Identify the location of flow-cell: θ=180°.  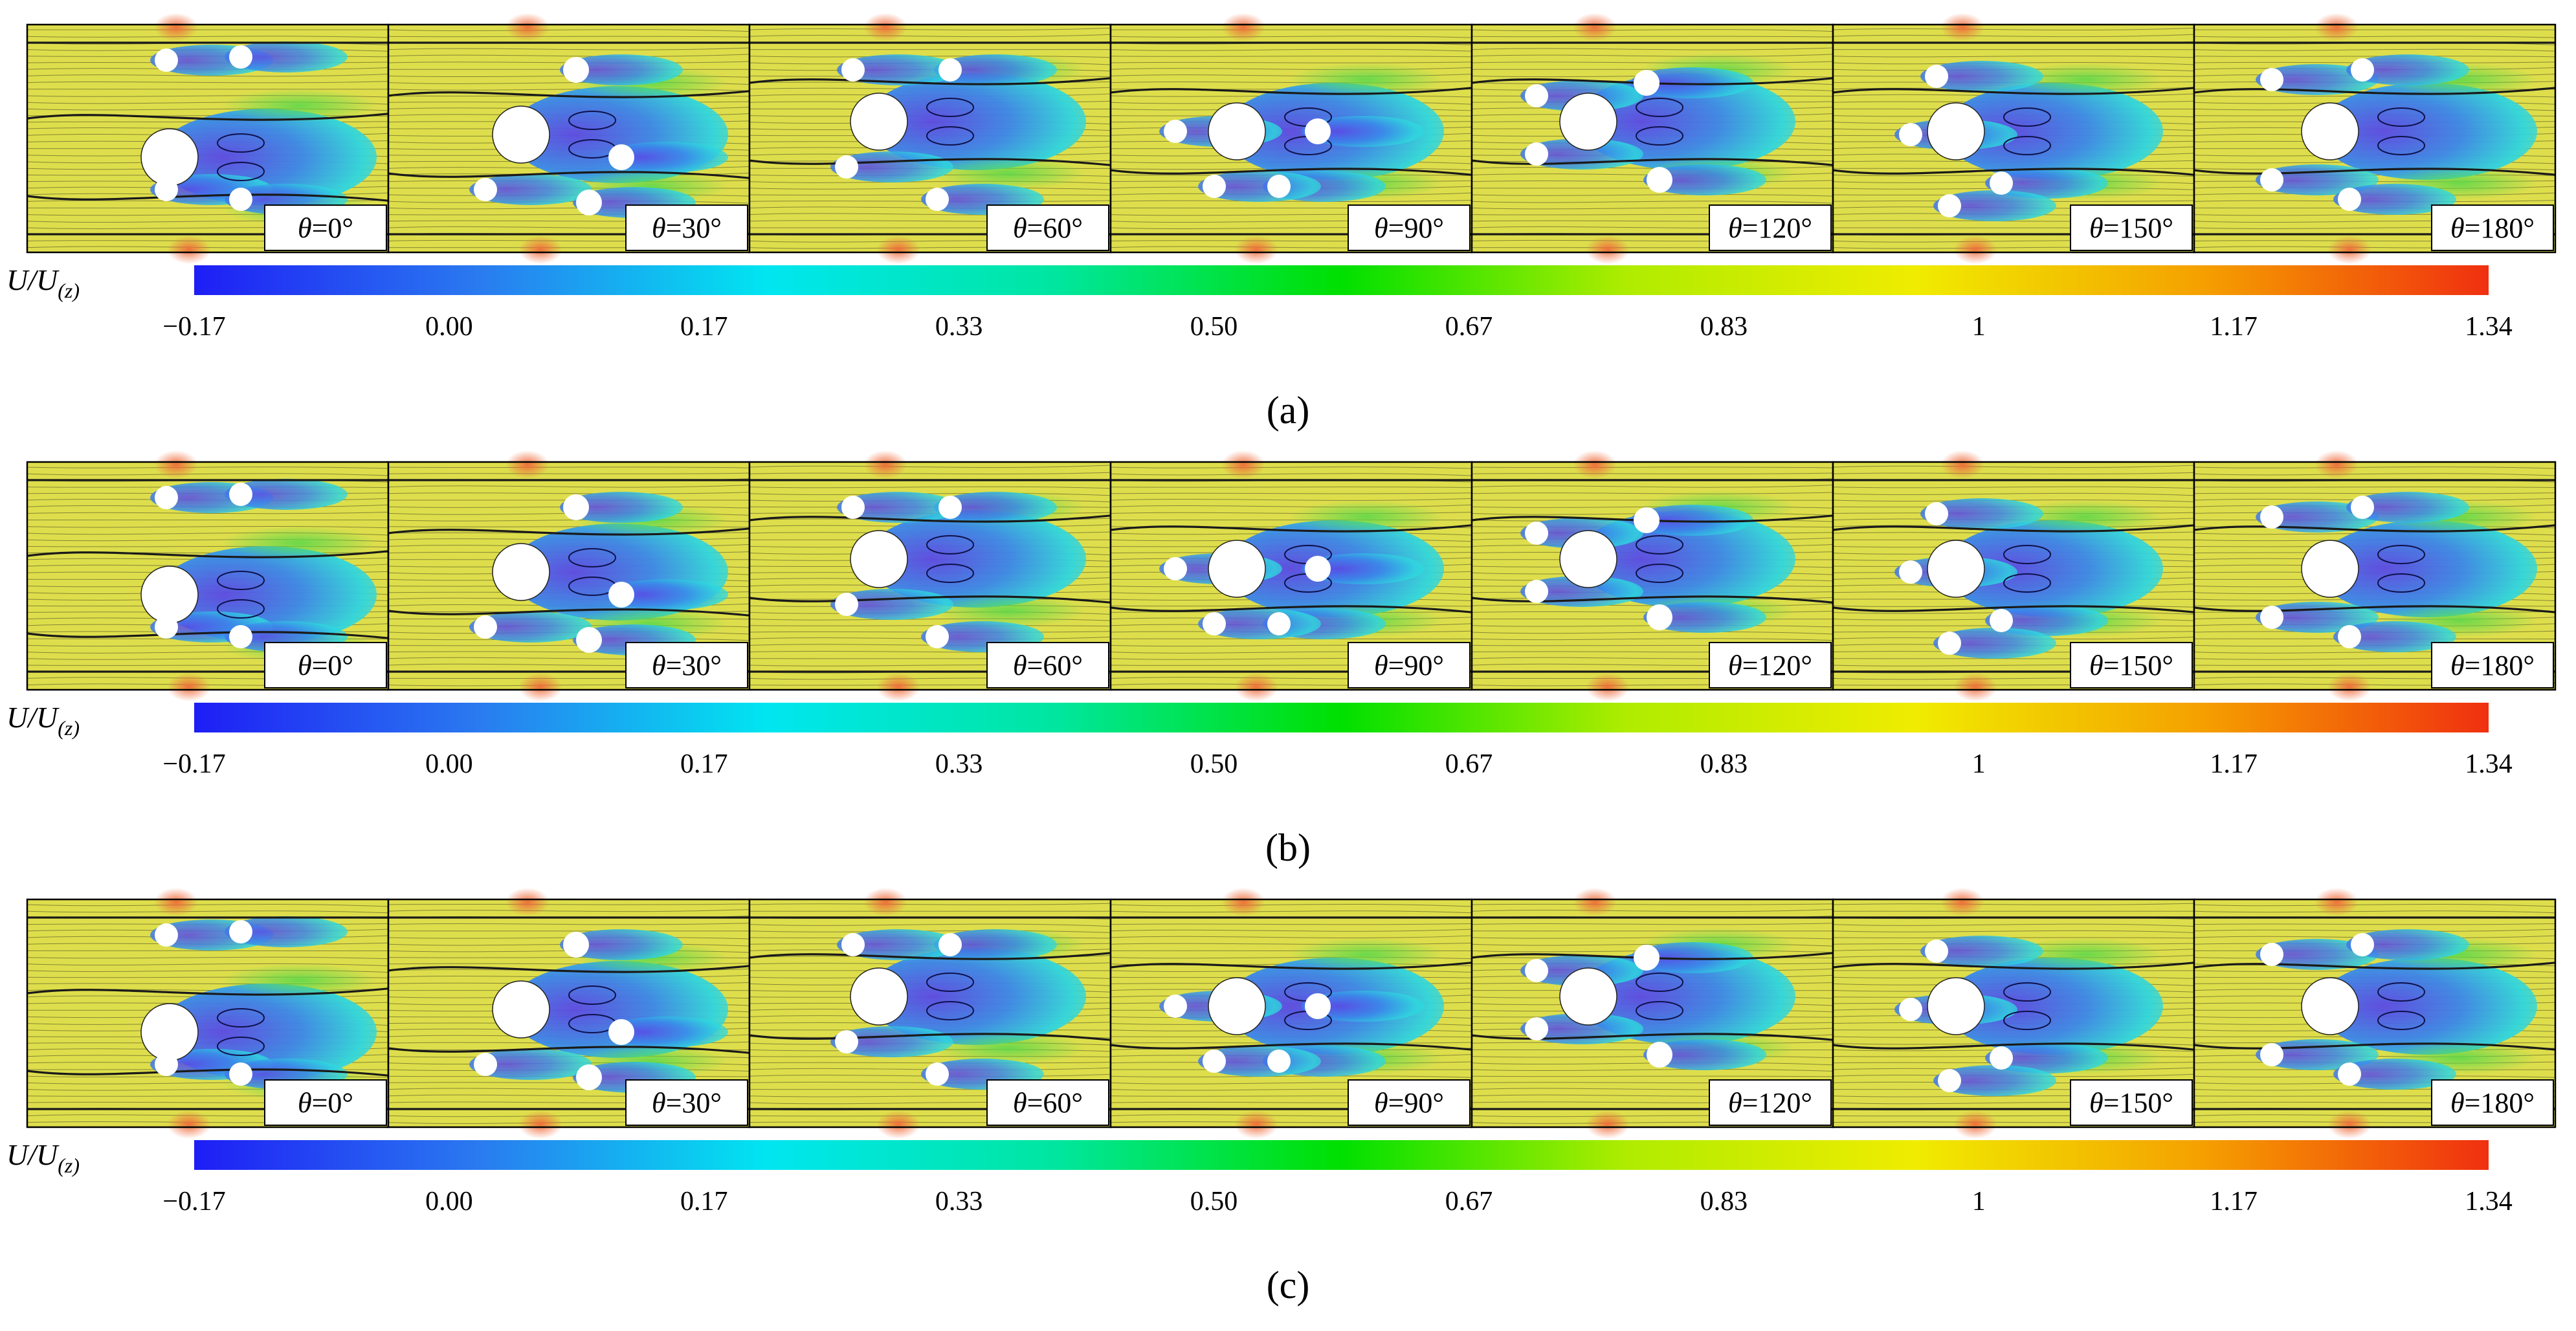
(2375, 1013).